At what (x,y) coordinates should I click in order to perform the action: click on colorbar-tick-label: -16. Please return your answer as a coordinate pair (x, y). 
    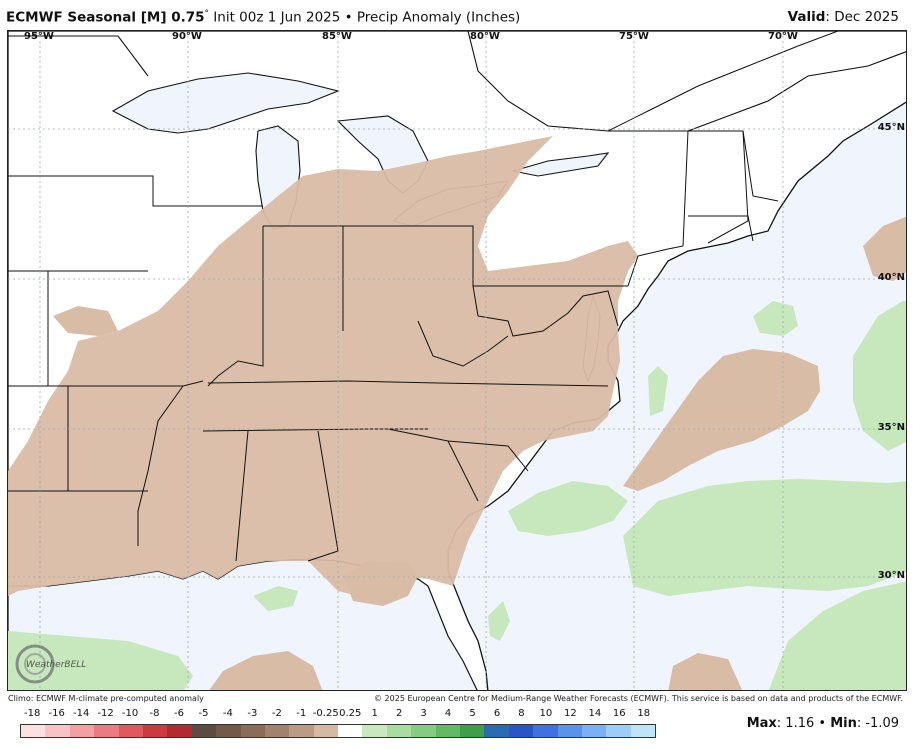
    Looking at the image, I should click on (56, 713).